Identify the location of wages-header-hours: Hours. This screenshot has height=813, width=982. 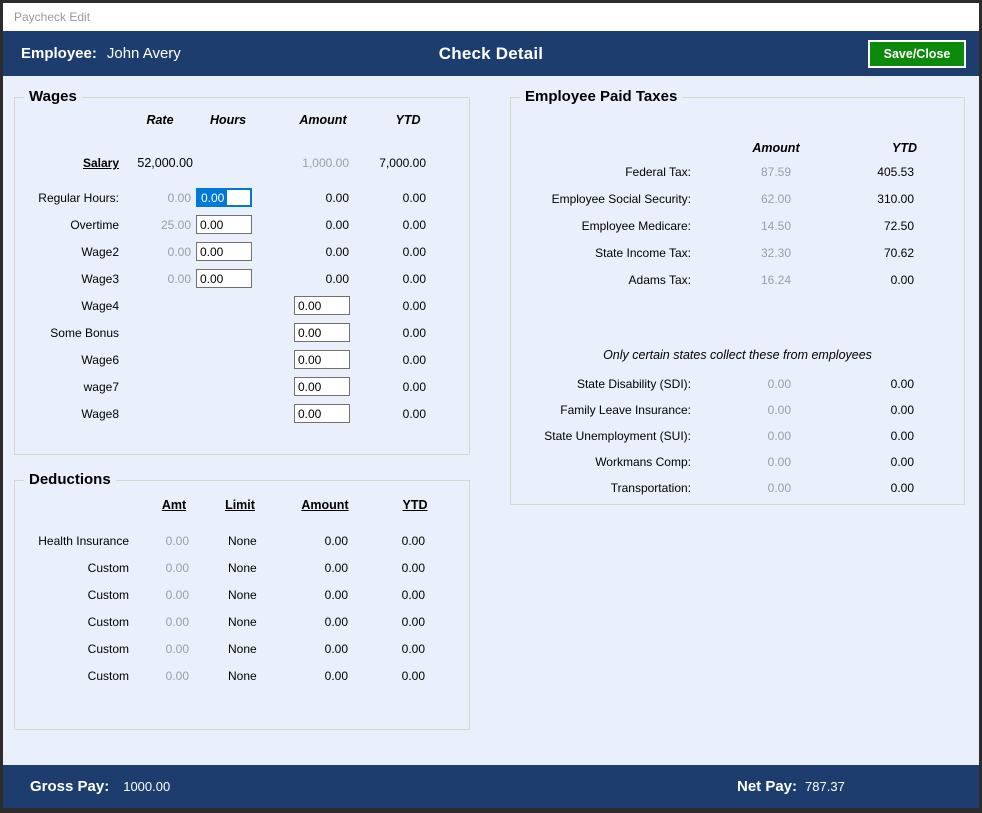
(228, 120).